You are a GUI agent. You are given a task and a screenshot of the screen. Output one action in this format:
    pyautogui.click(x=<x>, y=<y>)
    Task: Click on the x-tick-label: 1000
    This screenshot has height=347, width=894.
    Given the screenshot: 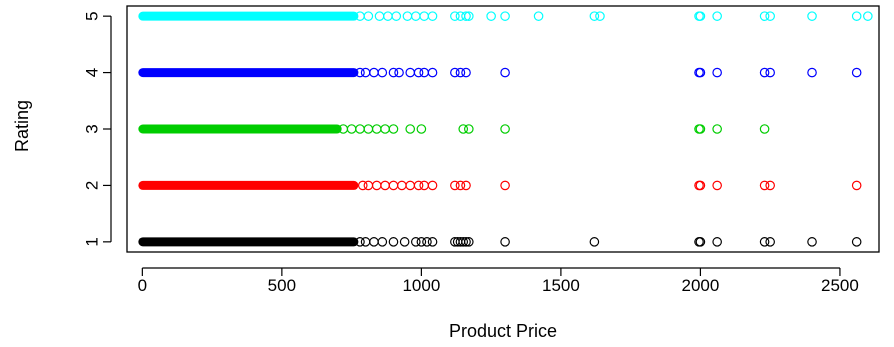 What is the action you would take?
    pyautogui.click(x=421, y=285)
    